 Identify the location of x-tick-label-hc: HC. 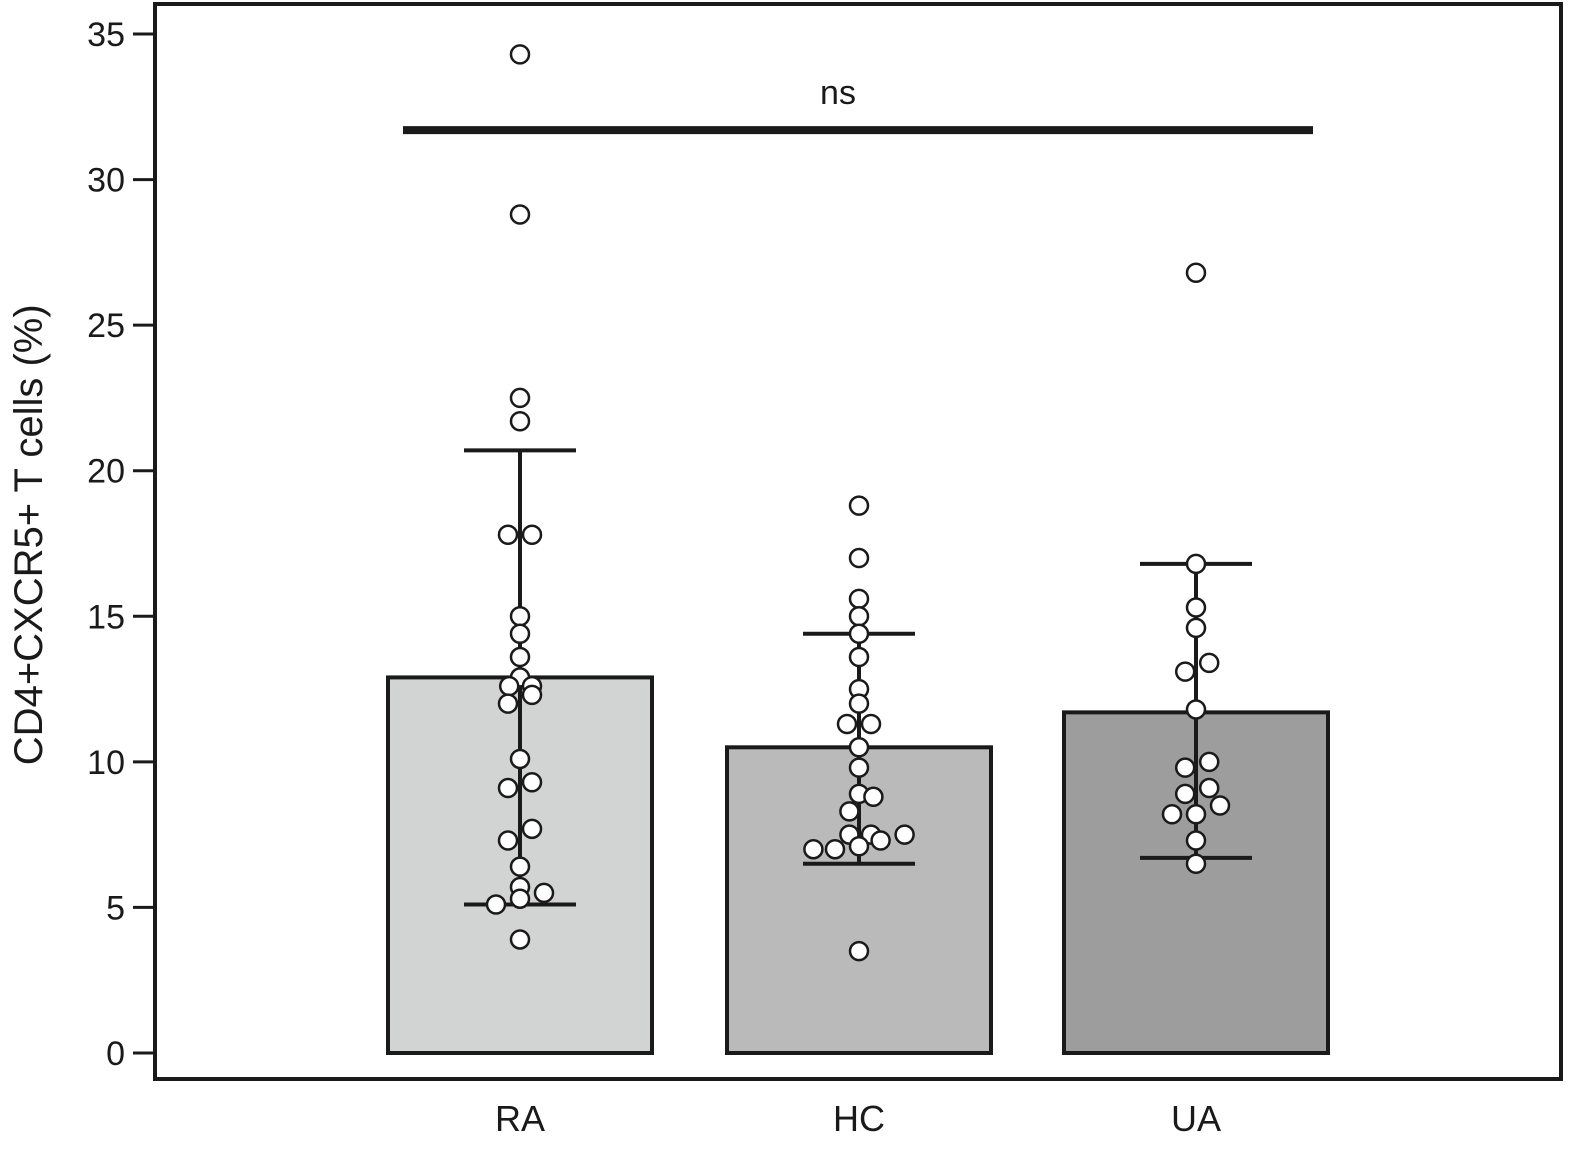
(859, 1118).